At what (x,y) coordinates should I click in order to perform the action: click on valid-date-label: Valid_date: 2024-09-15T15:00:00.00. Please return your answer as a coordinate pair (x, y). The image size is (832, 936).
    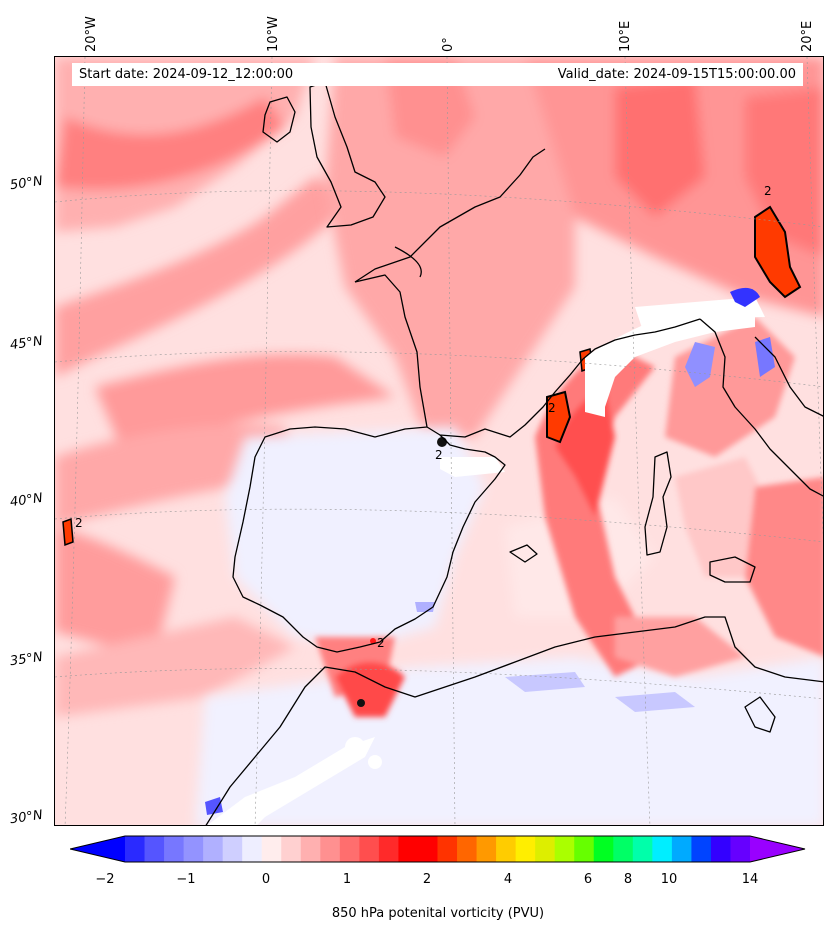
    Looking at the image, I should click on (587, 74).